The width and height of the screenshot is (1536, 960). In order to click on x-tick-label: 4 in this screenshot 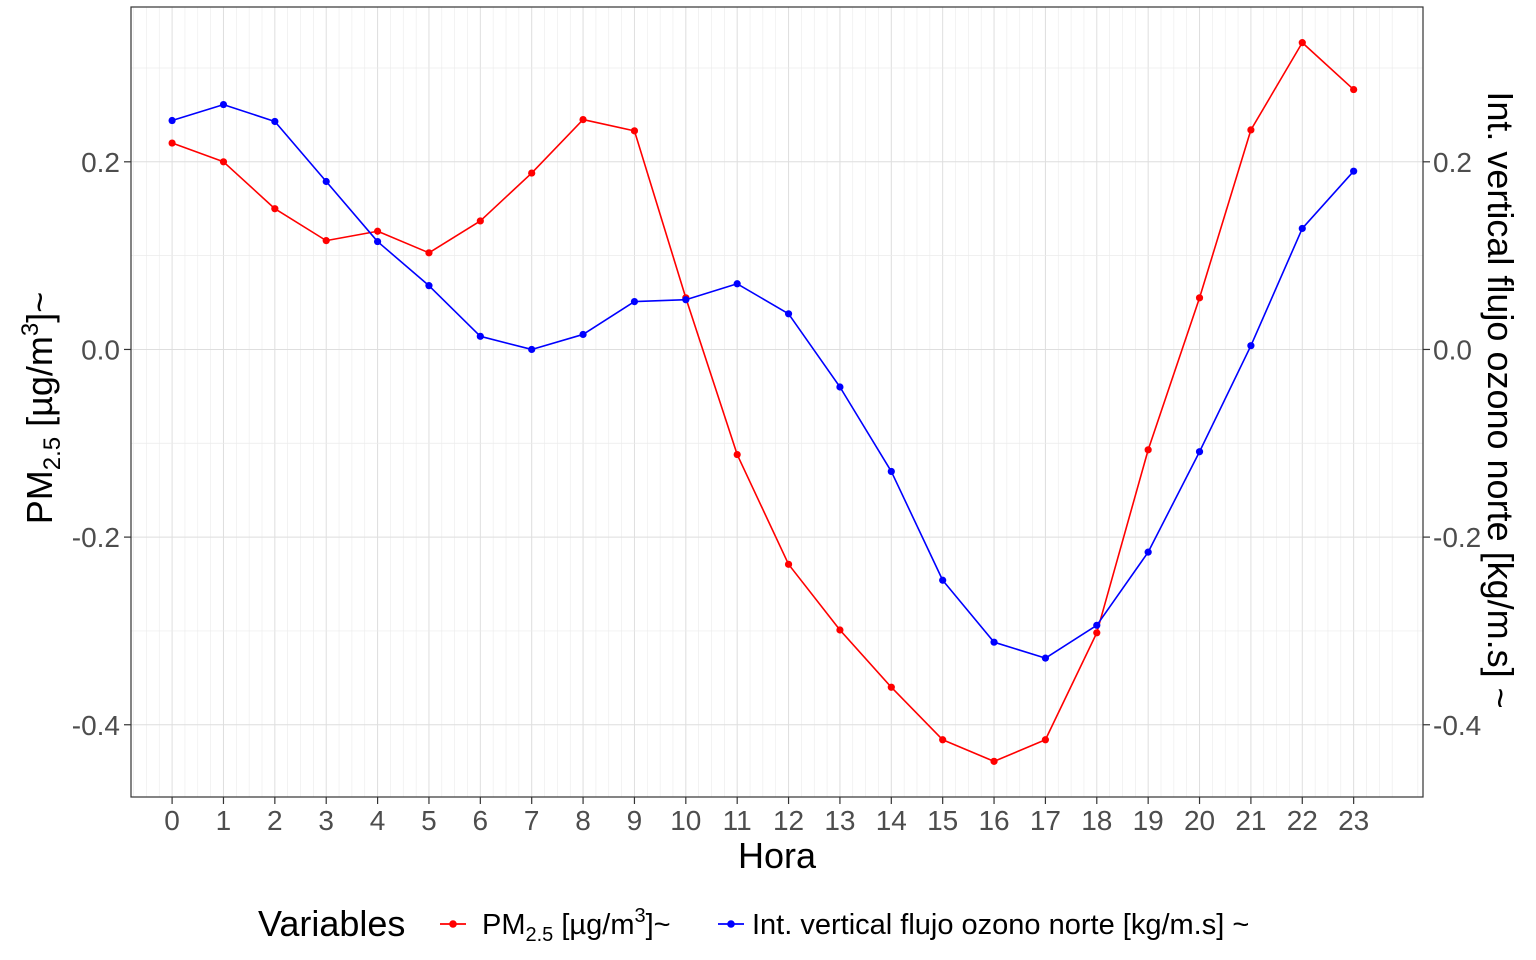, I will do `click(378, 820)`.